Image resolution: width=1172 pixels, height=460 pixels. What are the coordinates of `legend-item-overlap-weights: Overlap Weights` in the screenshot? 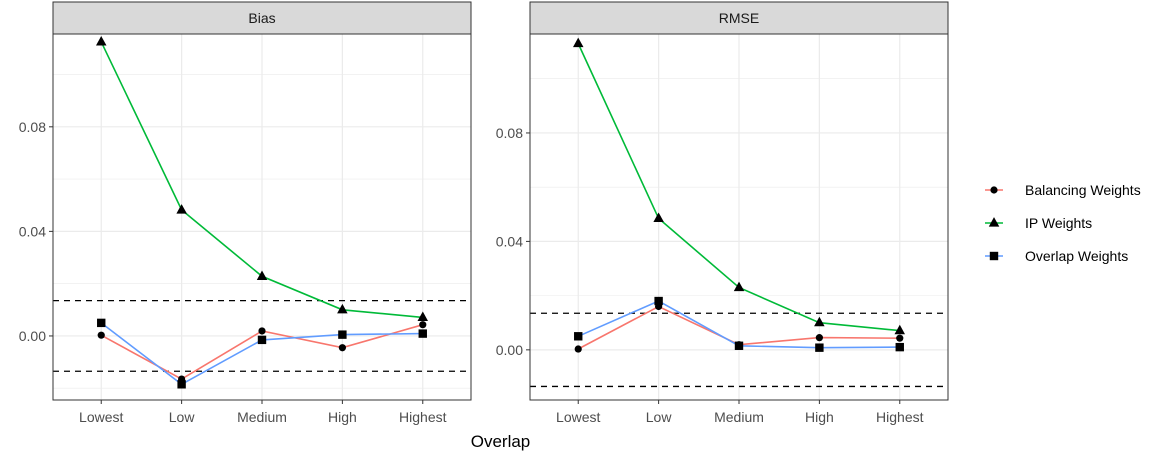 It's located at (1056, 256).